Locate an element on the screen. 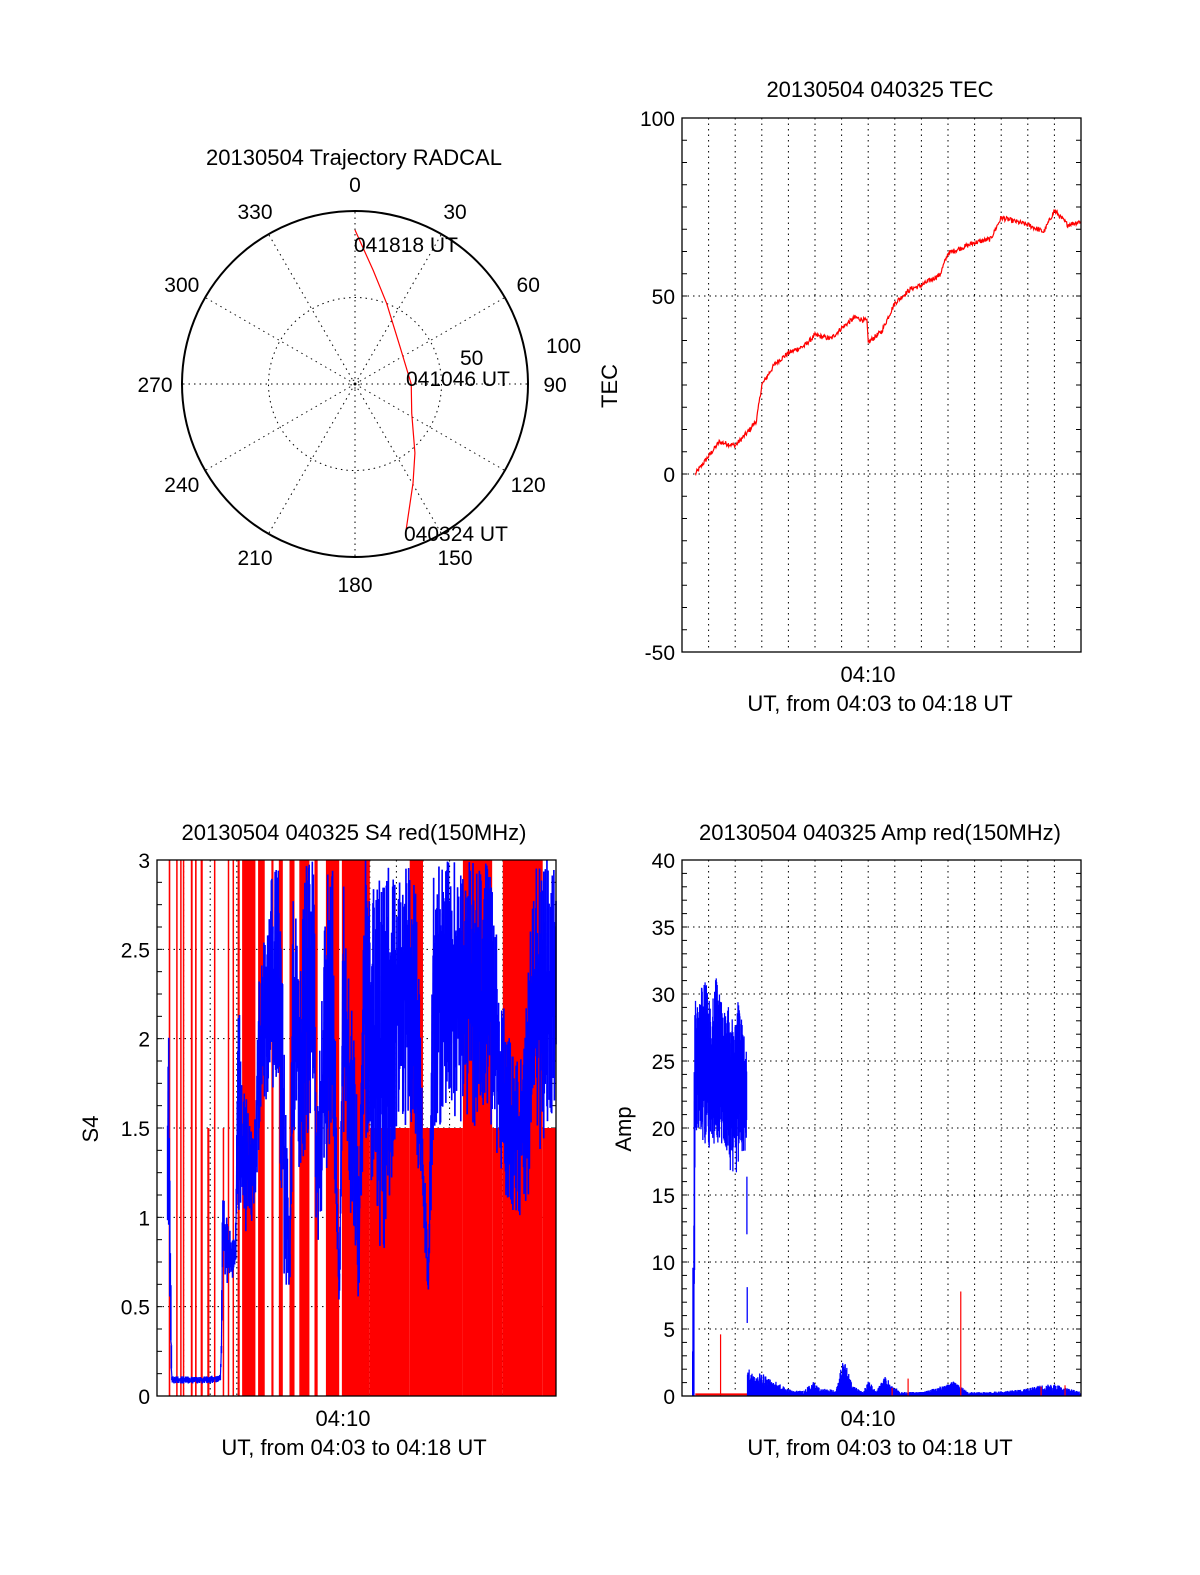 The height and width of the screenshot is (1575, 1200). amp-ytick-label: 30 is located at coordinates (663, 995).